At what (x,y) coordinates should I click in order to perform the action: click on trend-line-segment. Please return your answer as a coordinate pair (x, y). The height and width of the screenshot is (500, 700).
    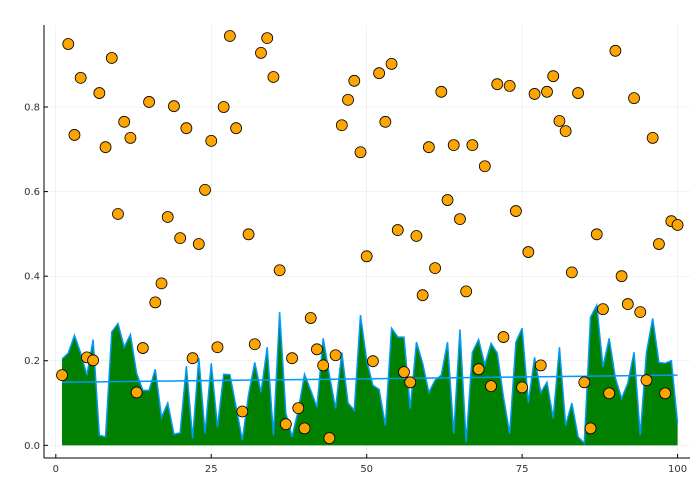
    Looking at the image, I should click on (370, 379).